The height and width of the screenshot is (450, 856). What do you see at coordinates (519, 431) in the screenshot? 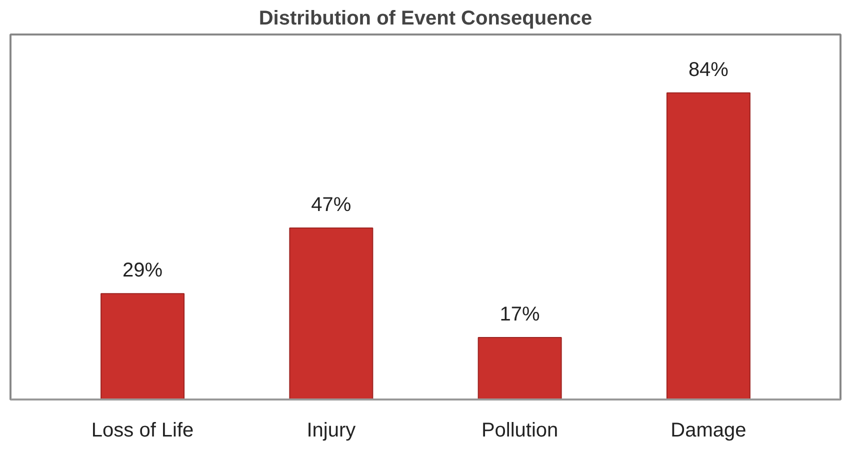
I see `x-tick-label: Pollution` at bounding box center [519, 431].